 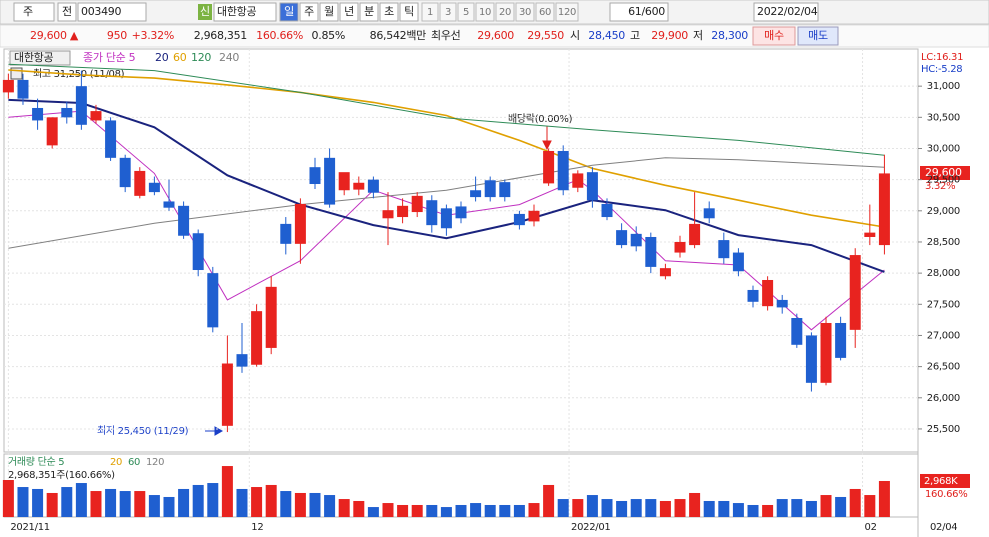 I want to click on turnover: 0.85%, so click(x=328, y=35).